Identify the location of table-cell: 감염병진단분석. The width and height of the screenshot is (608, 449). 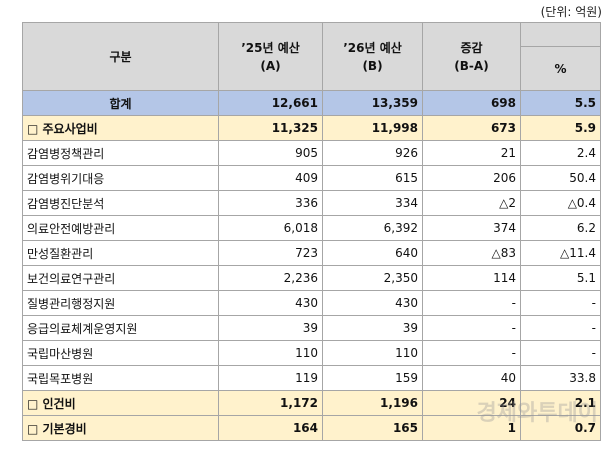
(120, 203).